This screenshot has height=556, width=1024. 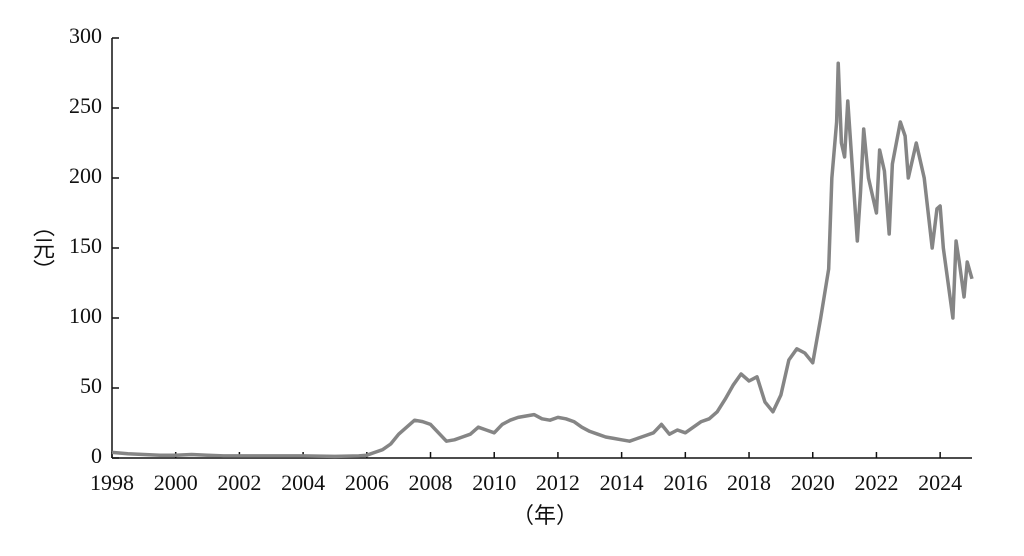 What do you see at coordinates (622, 482) in the screenshot?
I see `x-tick-label: 2014` at bounding box center [622, 482].